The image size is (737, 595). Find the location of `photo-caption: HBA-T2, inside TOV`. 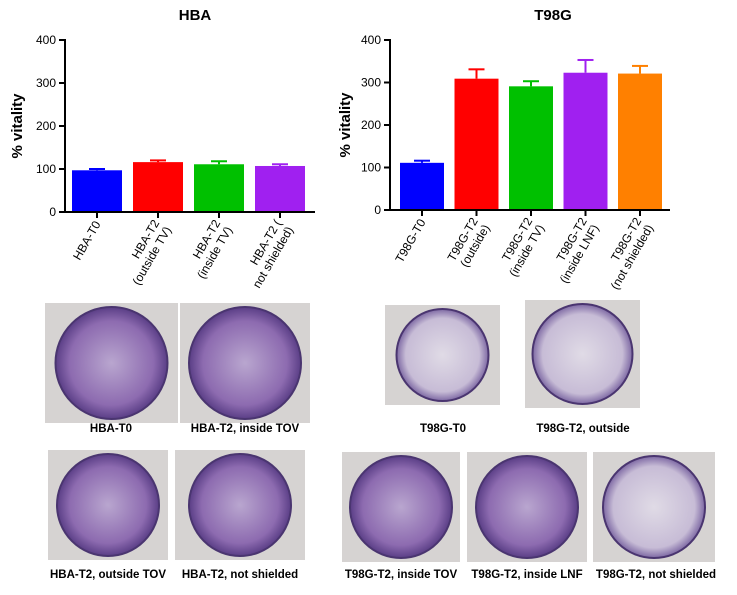

photo-caption: HBA-T2, inside TOV is located at coordinates (245, 429).